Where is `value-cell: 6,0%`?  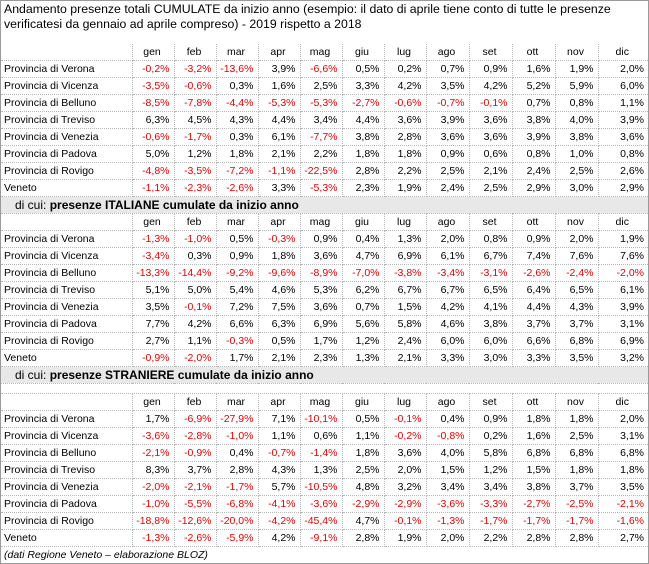 value-cell: 6,0% is located at coordinates (491, 341).